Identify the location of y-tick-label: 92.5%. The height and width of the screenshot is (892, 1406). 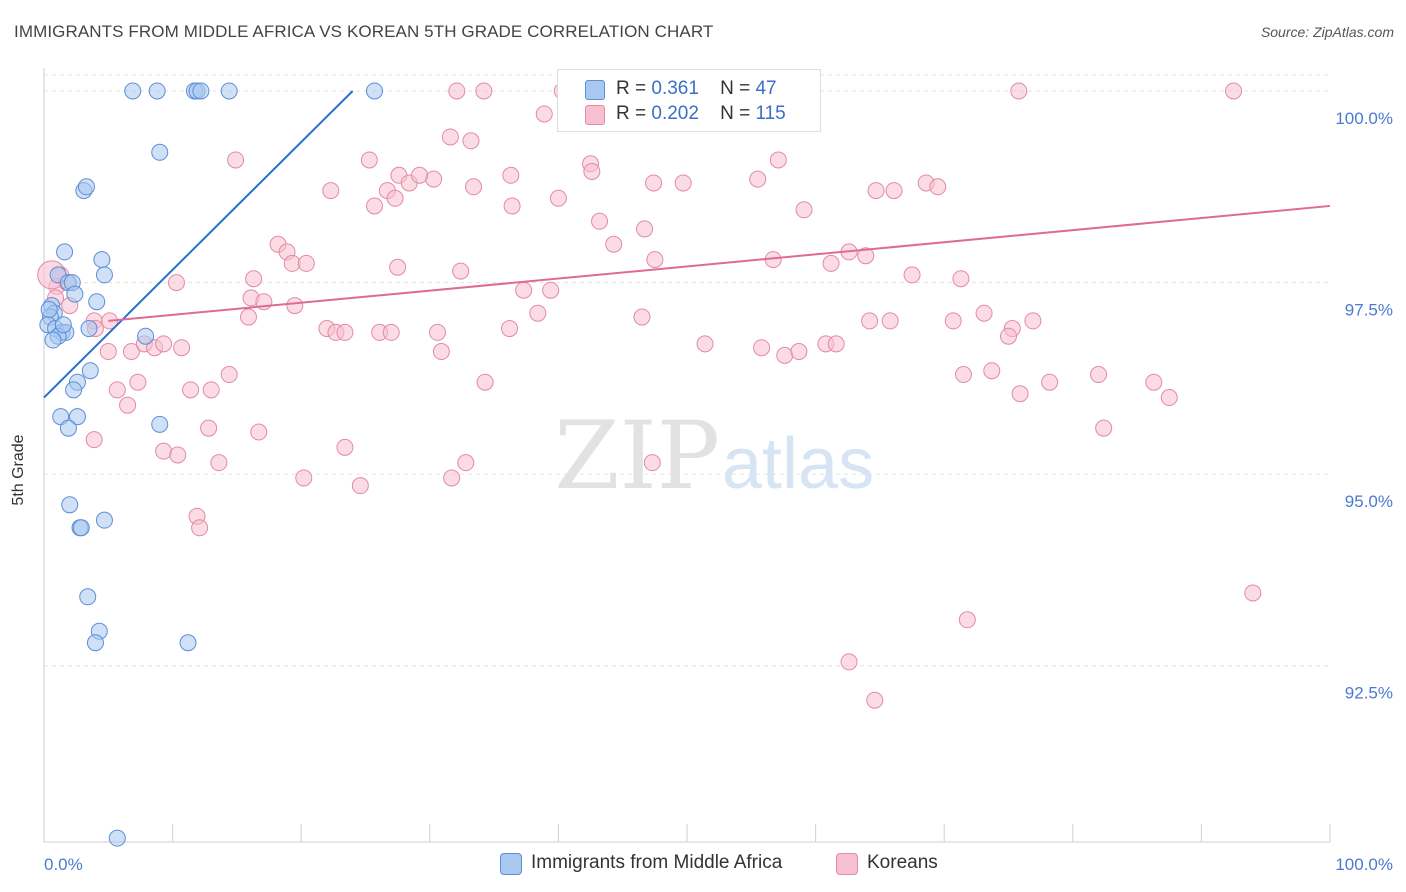
(1369, 693).